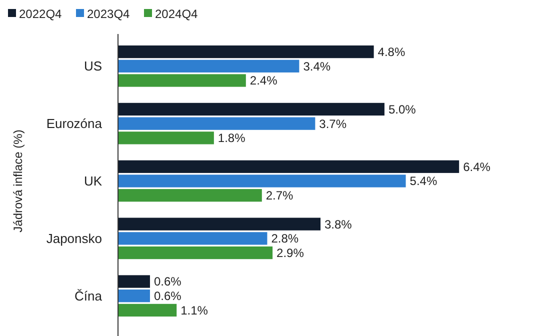  Describe the element at coordinates (74, 238) in the screenshot. I see `y-tick-label: Japonsko` at that location.